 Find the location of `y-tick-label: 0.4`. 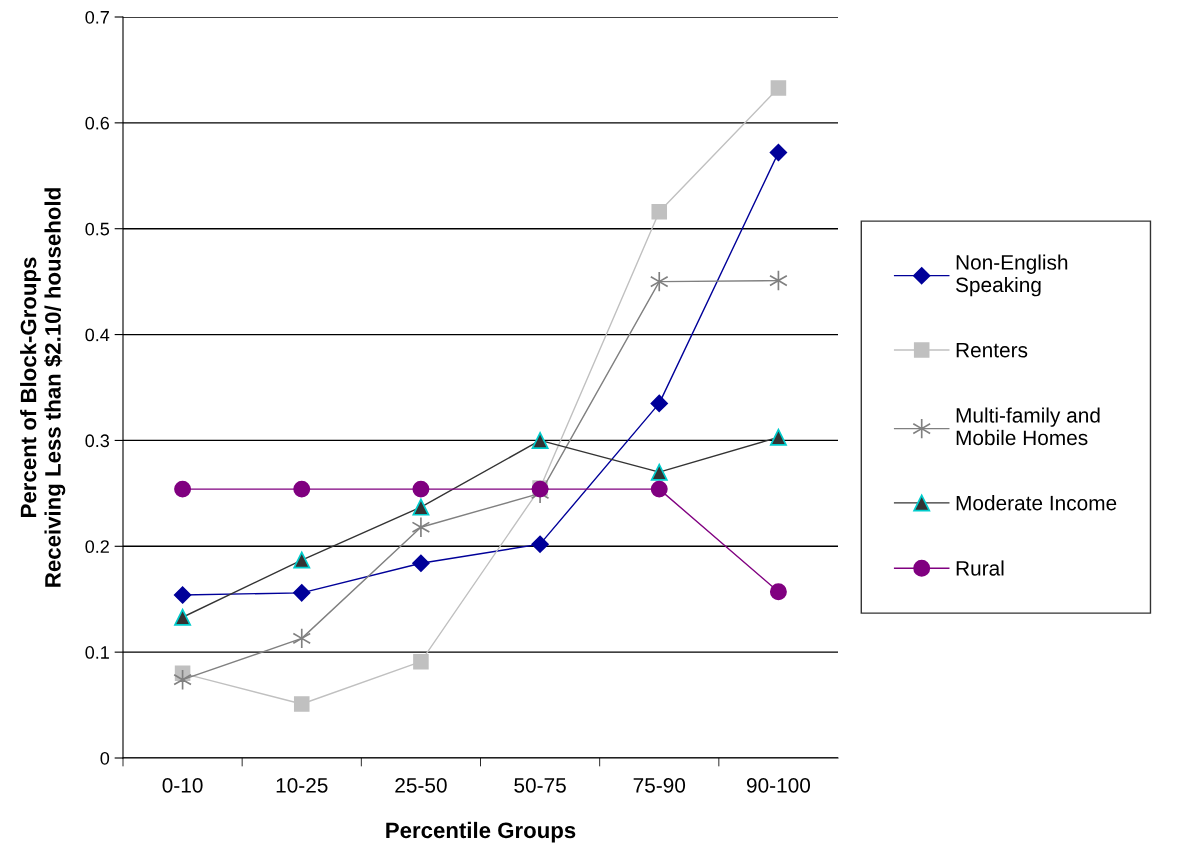

y-tick-label: 0.4 is located at coordinates (97, 335).